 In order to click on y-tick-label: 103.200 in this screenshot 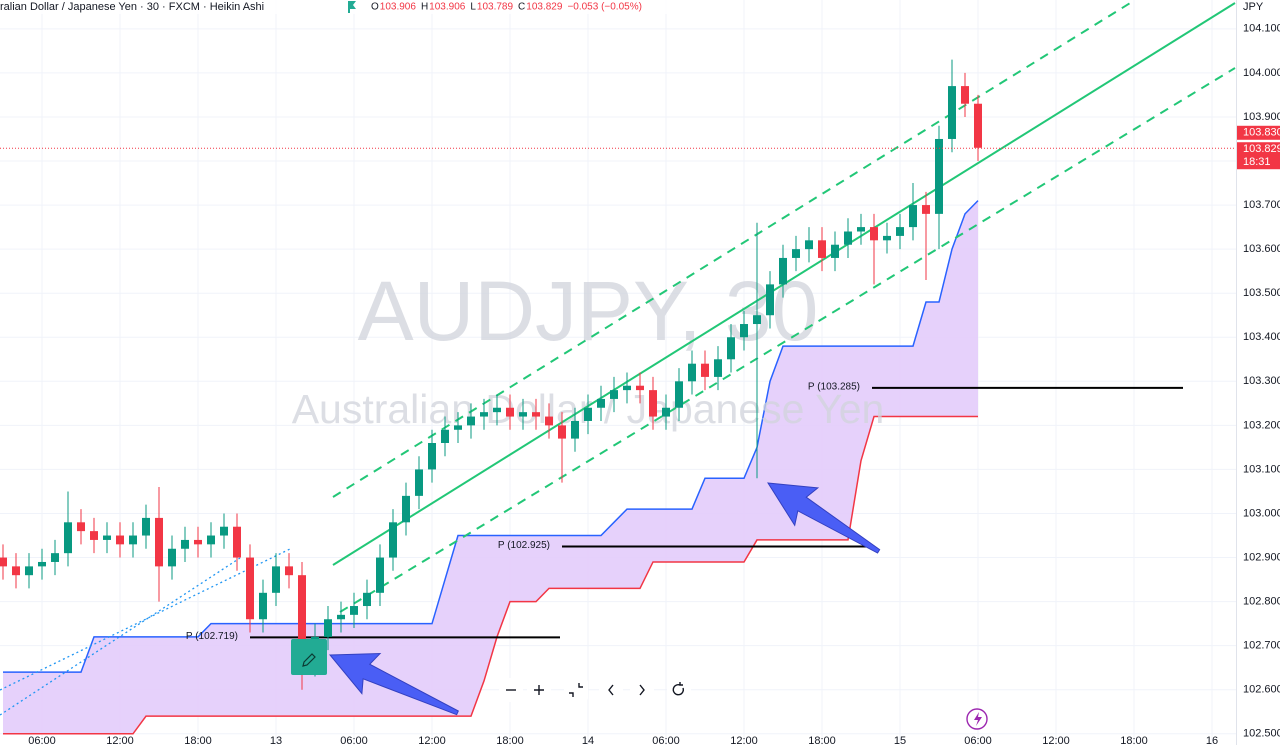, I will do `click(1261, 425)`.